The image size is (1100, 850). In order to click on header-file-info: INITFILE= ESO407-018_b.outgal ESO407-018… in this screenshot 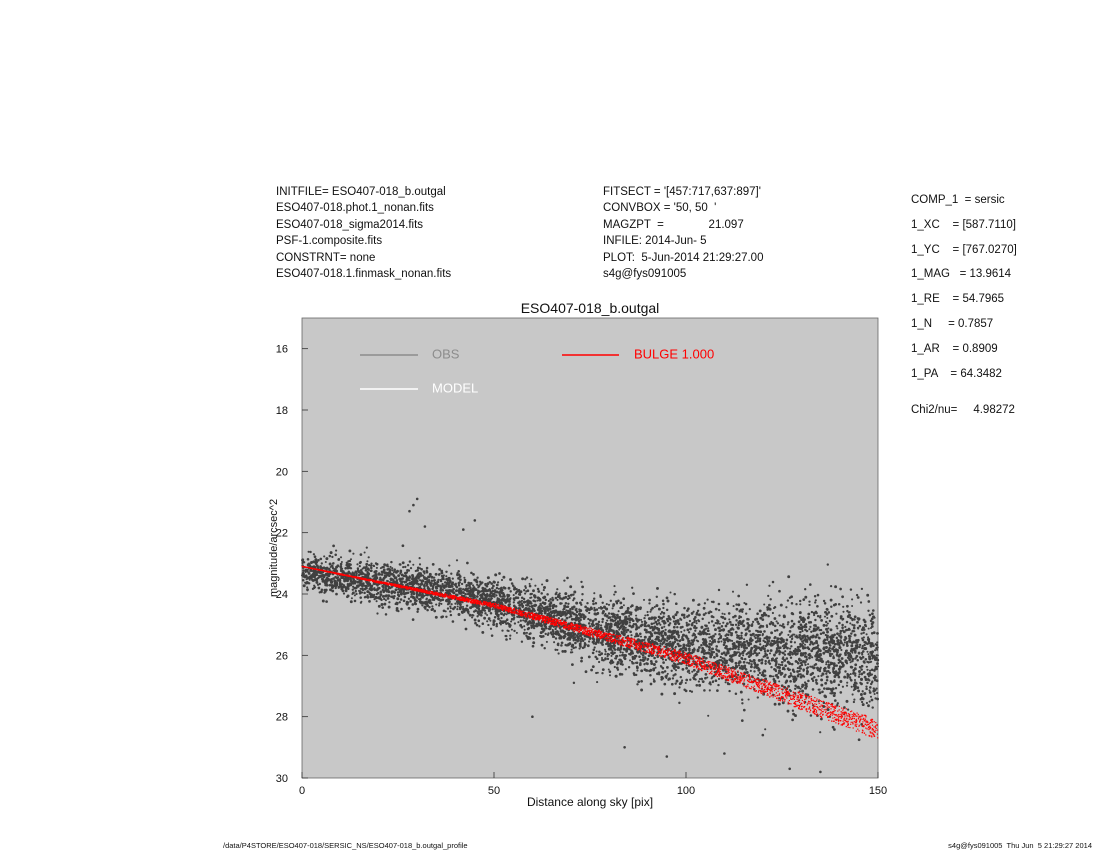, I will do `click(363, 233)`.